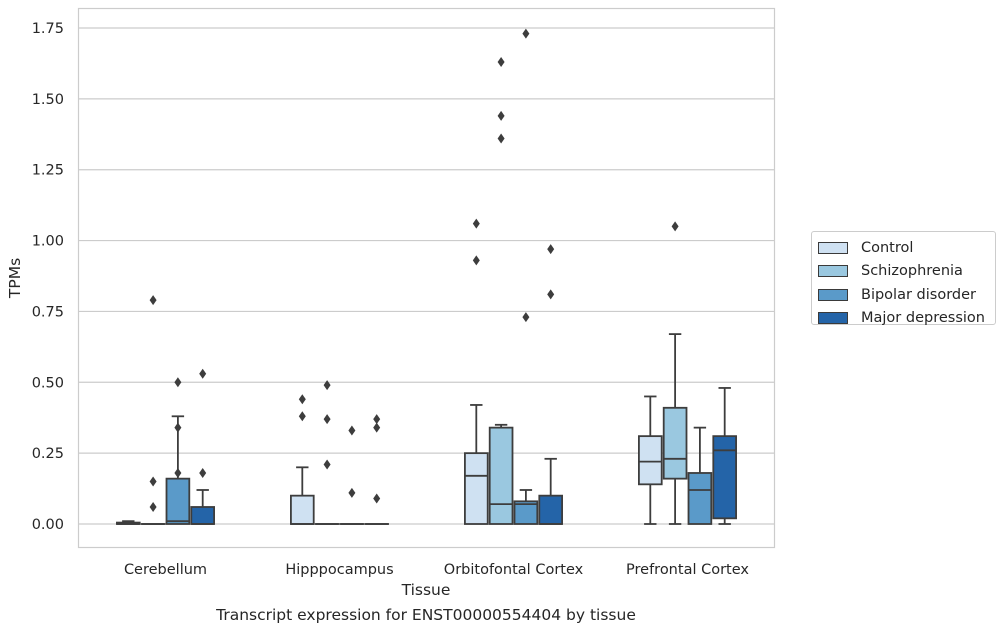  Describe the element at coordinates (48, 454) in the screenshot. I see `y-tick-label: 0.25` at that location.